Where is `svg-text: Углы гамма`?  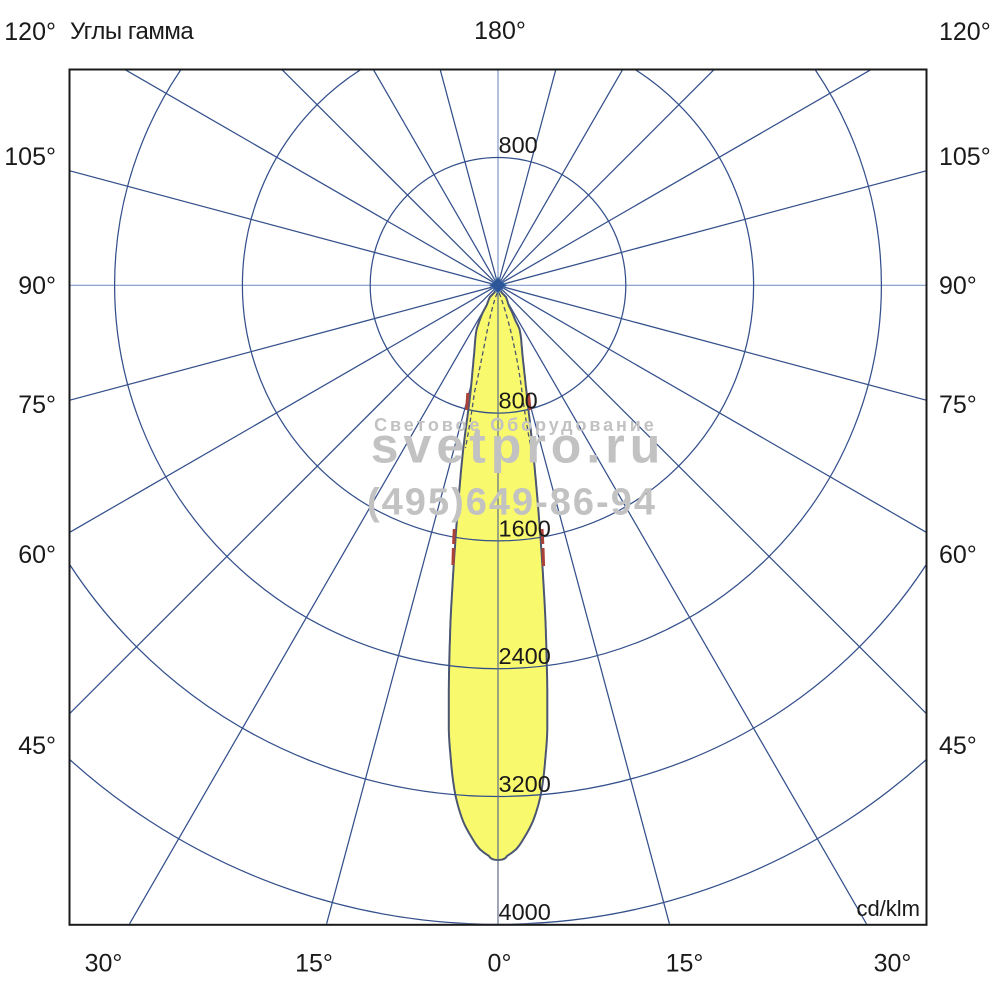
svg-text: Углы гамма is located at coordinates (132, 31).